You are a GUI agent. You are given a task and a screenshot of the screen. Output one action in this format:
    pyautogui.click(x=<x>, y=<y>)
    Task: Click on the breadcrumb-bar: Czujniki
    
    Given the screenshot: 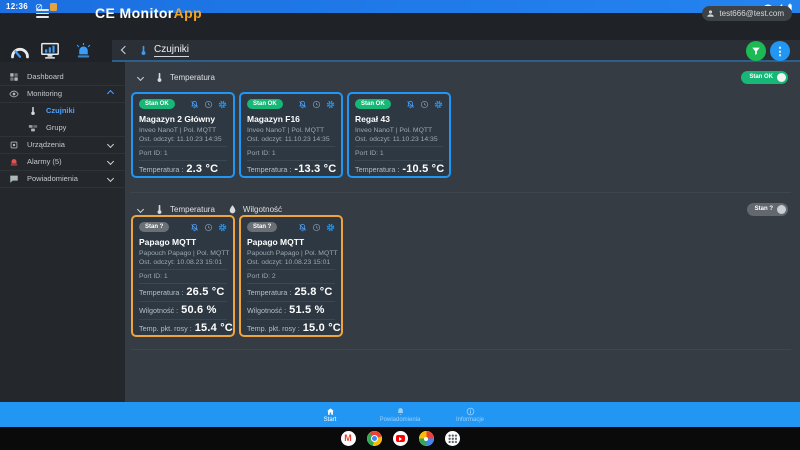 What is the action you would take?
    pyautogui.click(x=456, y=51)
    